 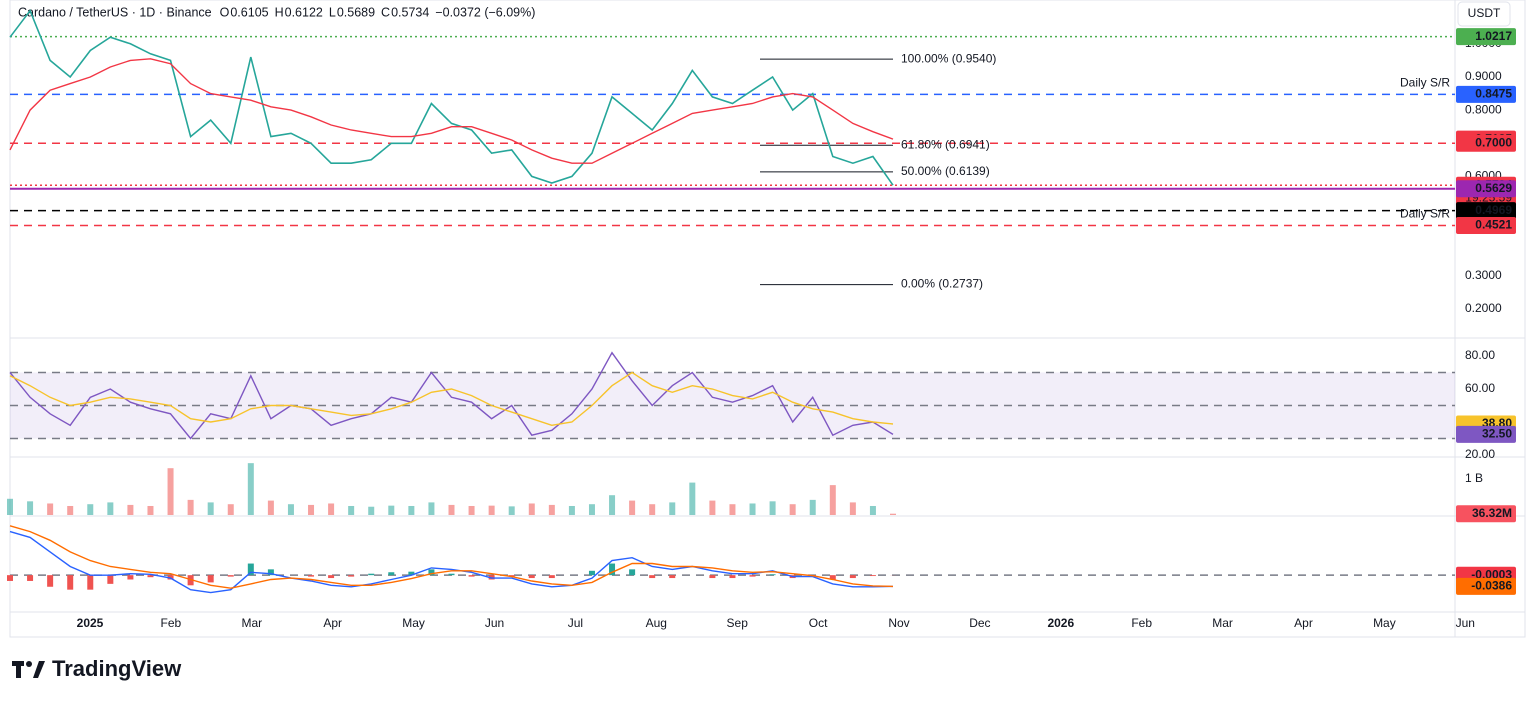 I want to click on x-tick-label: Oct, so click(x=818, y=623).